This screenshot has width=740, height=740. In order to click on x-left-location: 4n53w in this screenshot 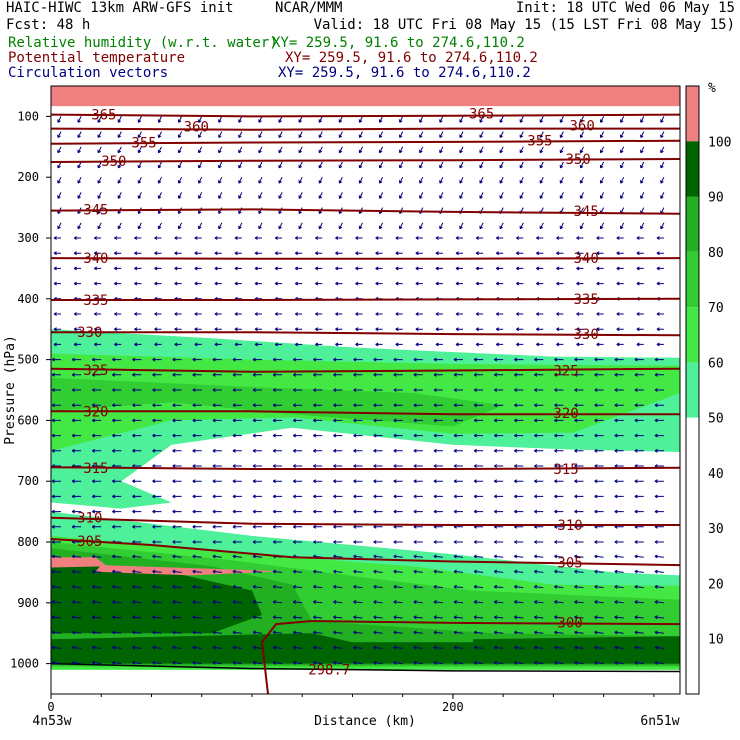, I will do `click(51, 721)`.